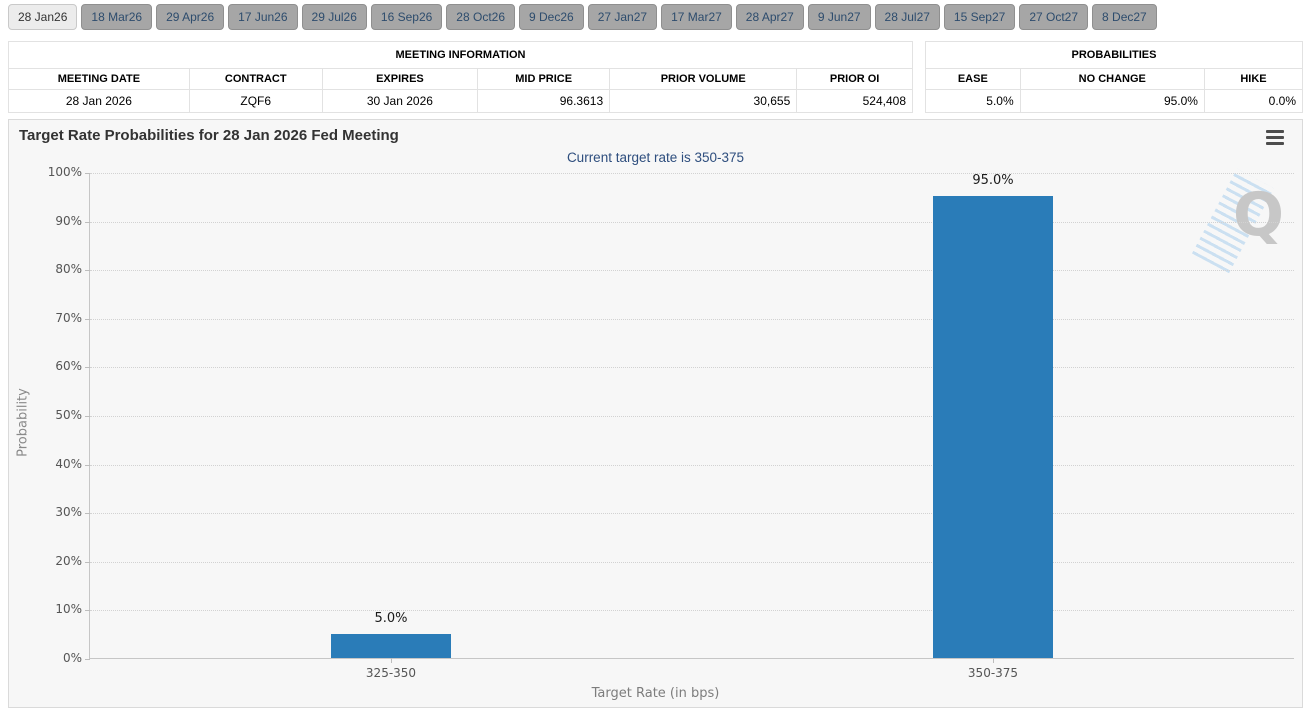  What do you see at coordinates (769, 17) in the screenshot?
I see `meeting-tab-28-apr27: 28 Apr27` at bounding box center [769, 17].